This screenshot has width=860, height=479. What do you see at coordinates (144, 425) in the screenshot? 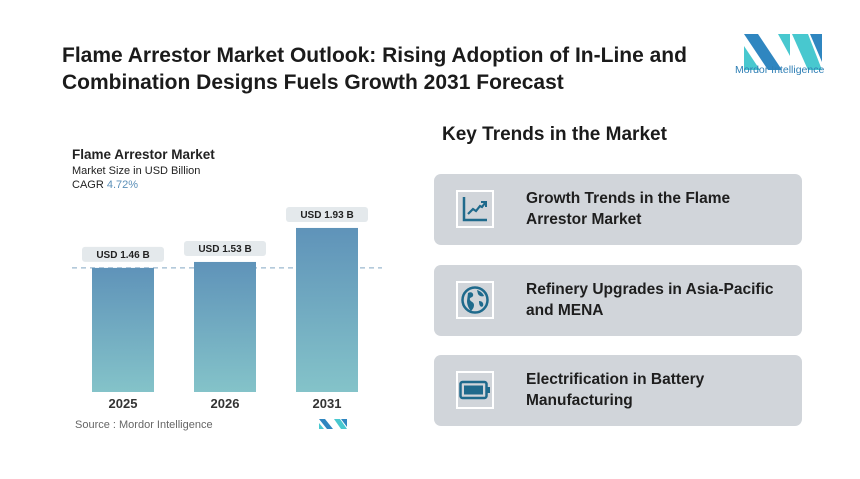
I see `source-note: Source : Mordor Intelligence` at bounding box center [144, 425].